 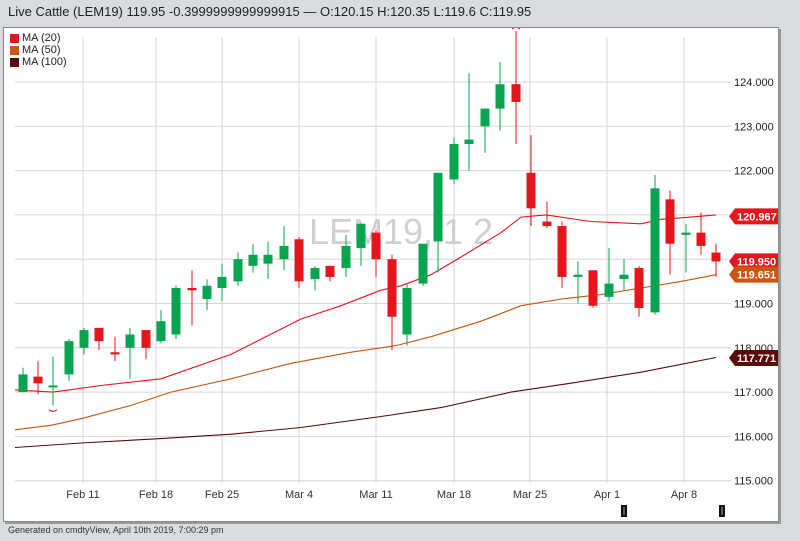 I want to click on legend: MA (20) MA (50) MA (100), so click(x=38, y=50).